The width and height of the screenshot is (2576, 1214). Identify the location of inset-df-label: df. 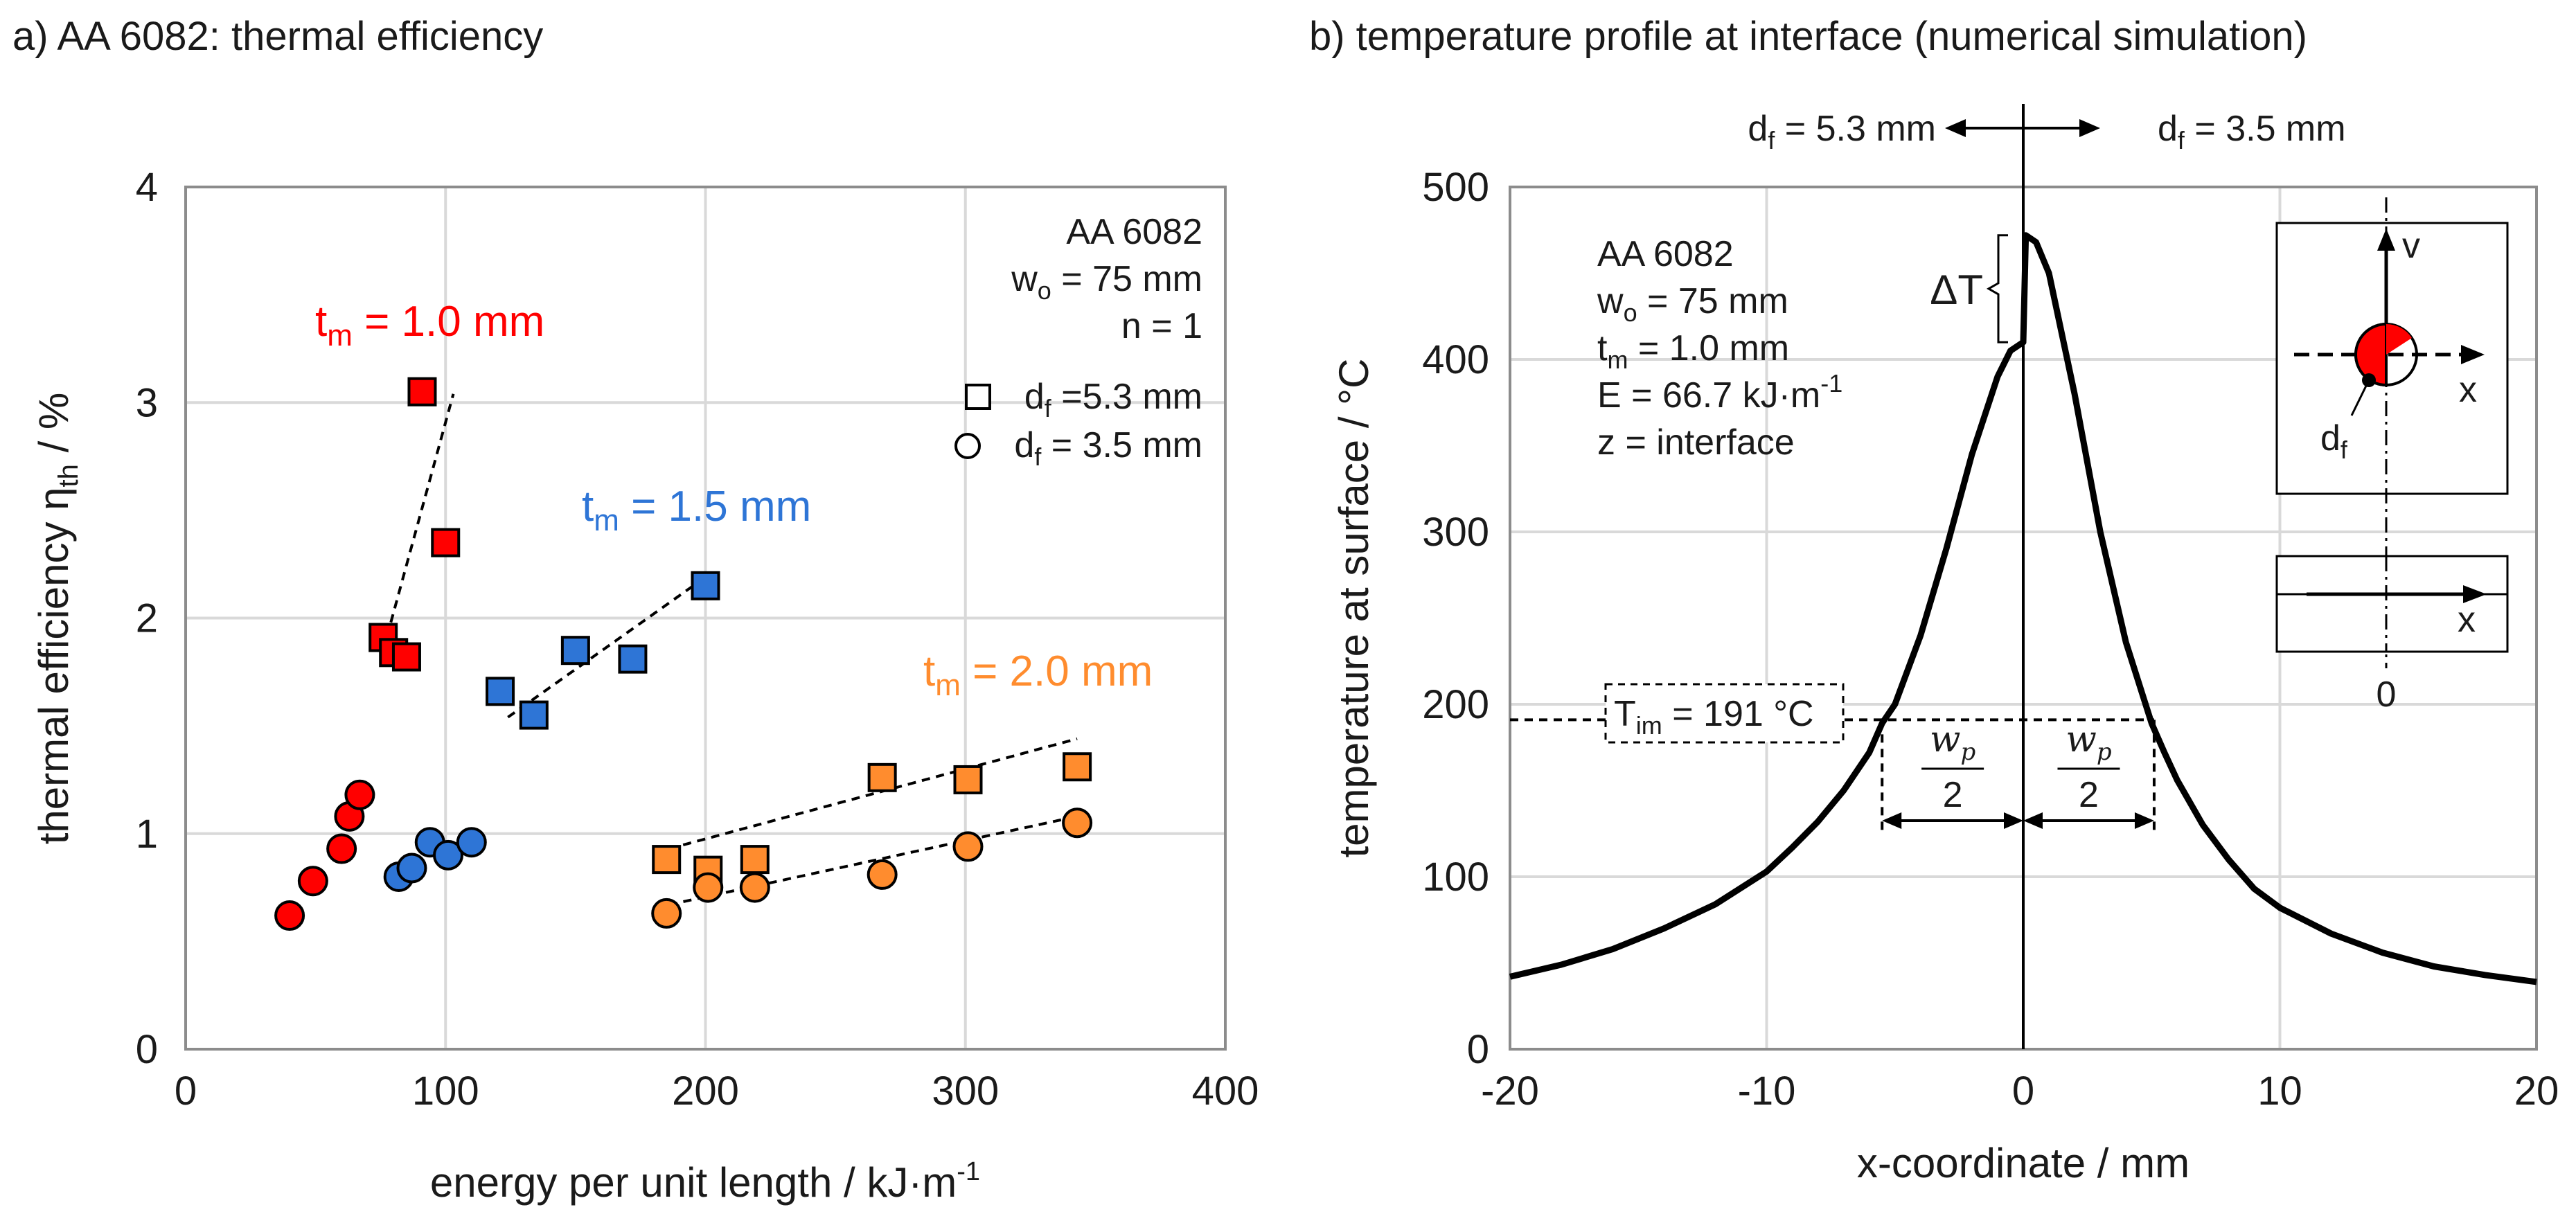
(2334, 441).